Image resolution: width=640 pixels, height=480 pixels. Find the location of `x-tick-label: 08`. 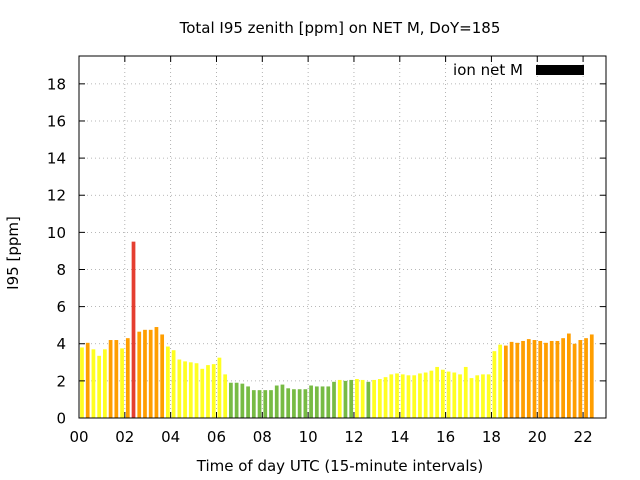

x-tick-label: 08 is located at coordinates (262, 437).